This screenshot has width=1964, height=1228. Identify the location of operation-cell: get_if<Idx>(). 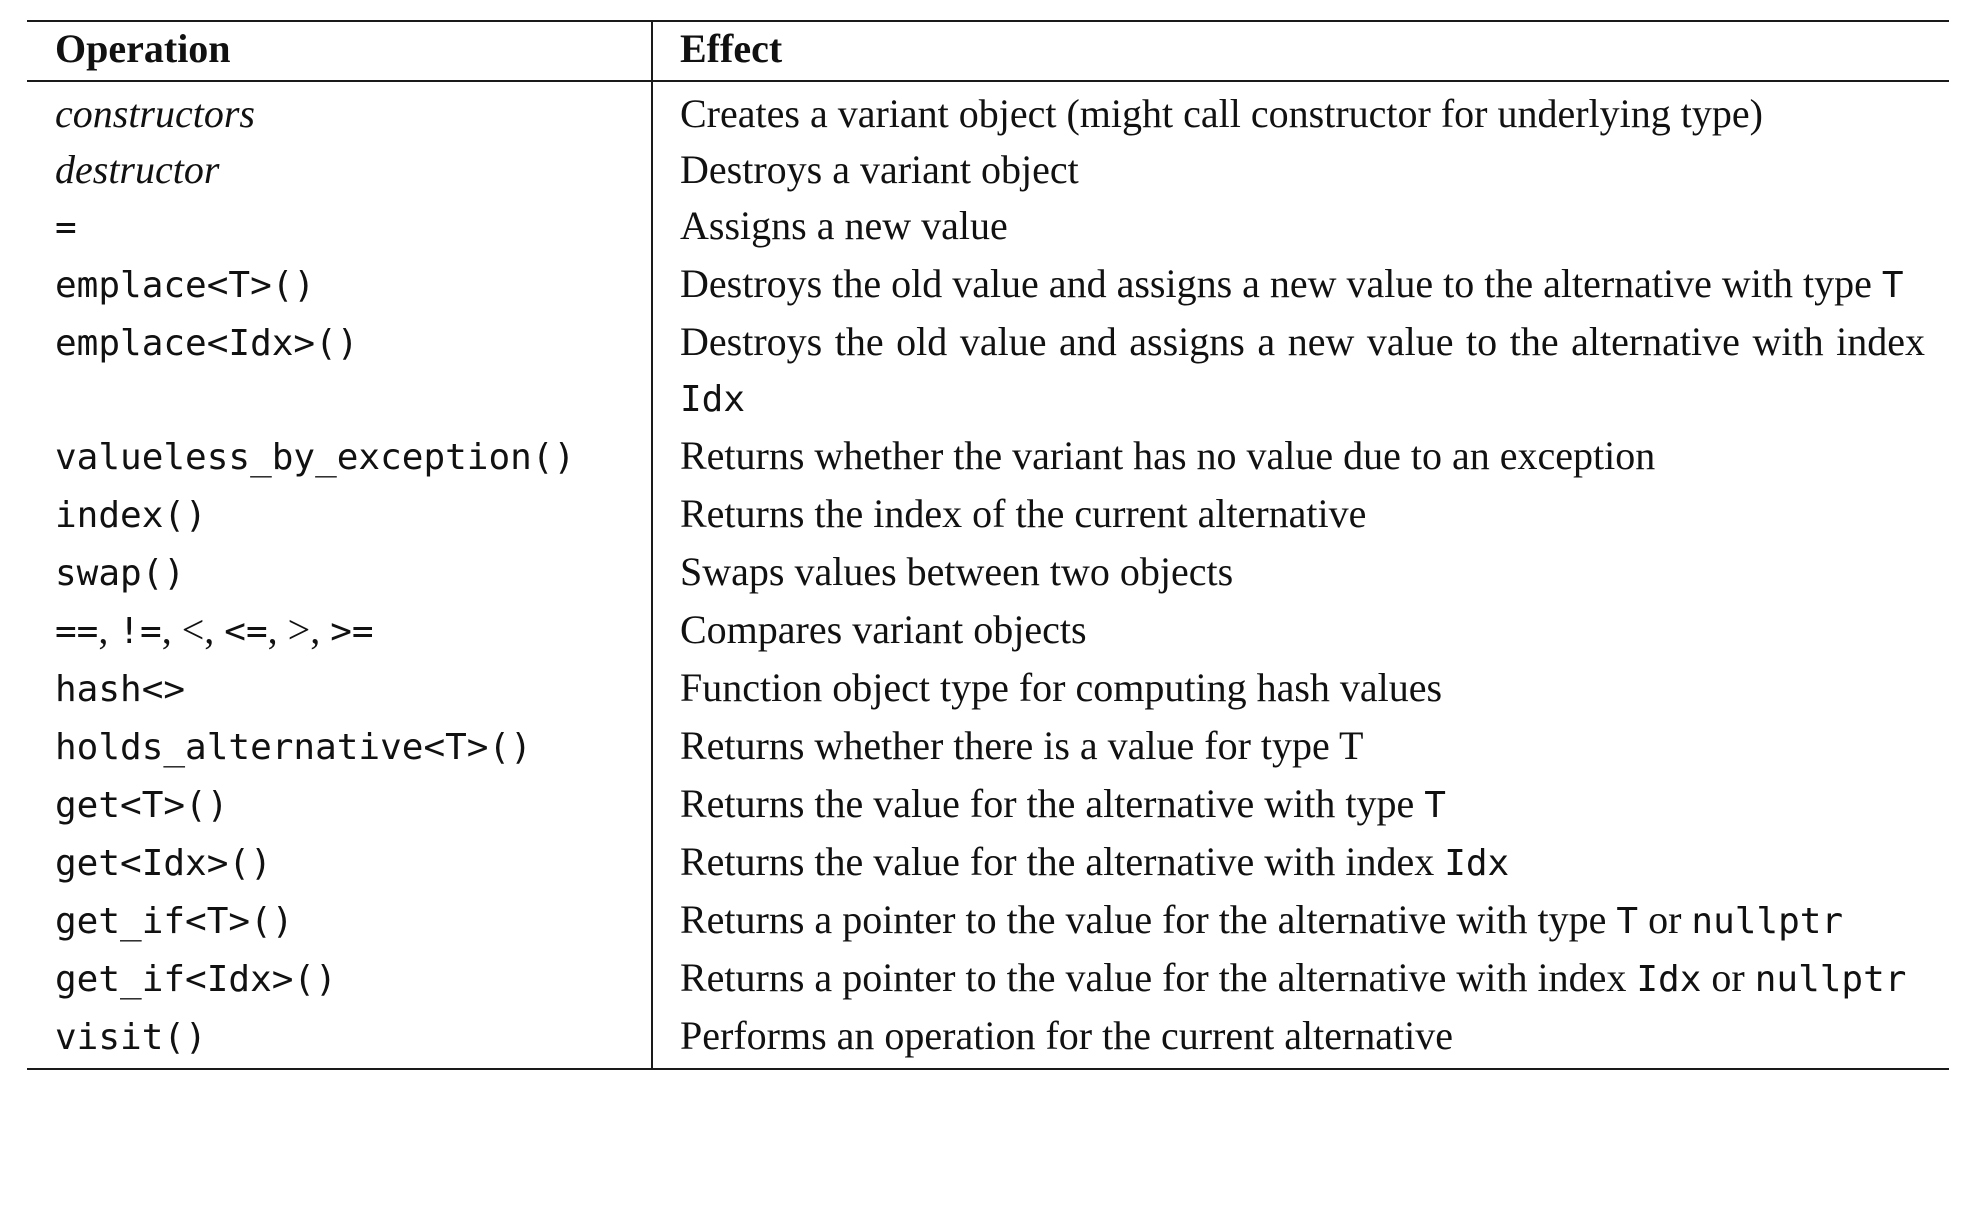
(340, 979).